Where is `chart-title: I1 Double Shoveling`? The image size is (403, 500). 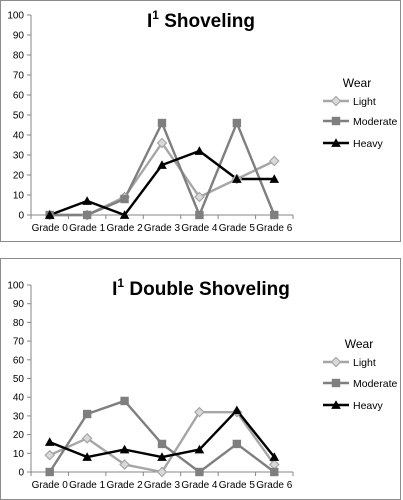 chart-title: I1 Double Shoveling is located at coordinates (201, 288).